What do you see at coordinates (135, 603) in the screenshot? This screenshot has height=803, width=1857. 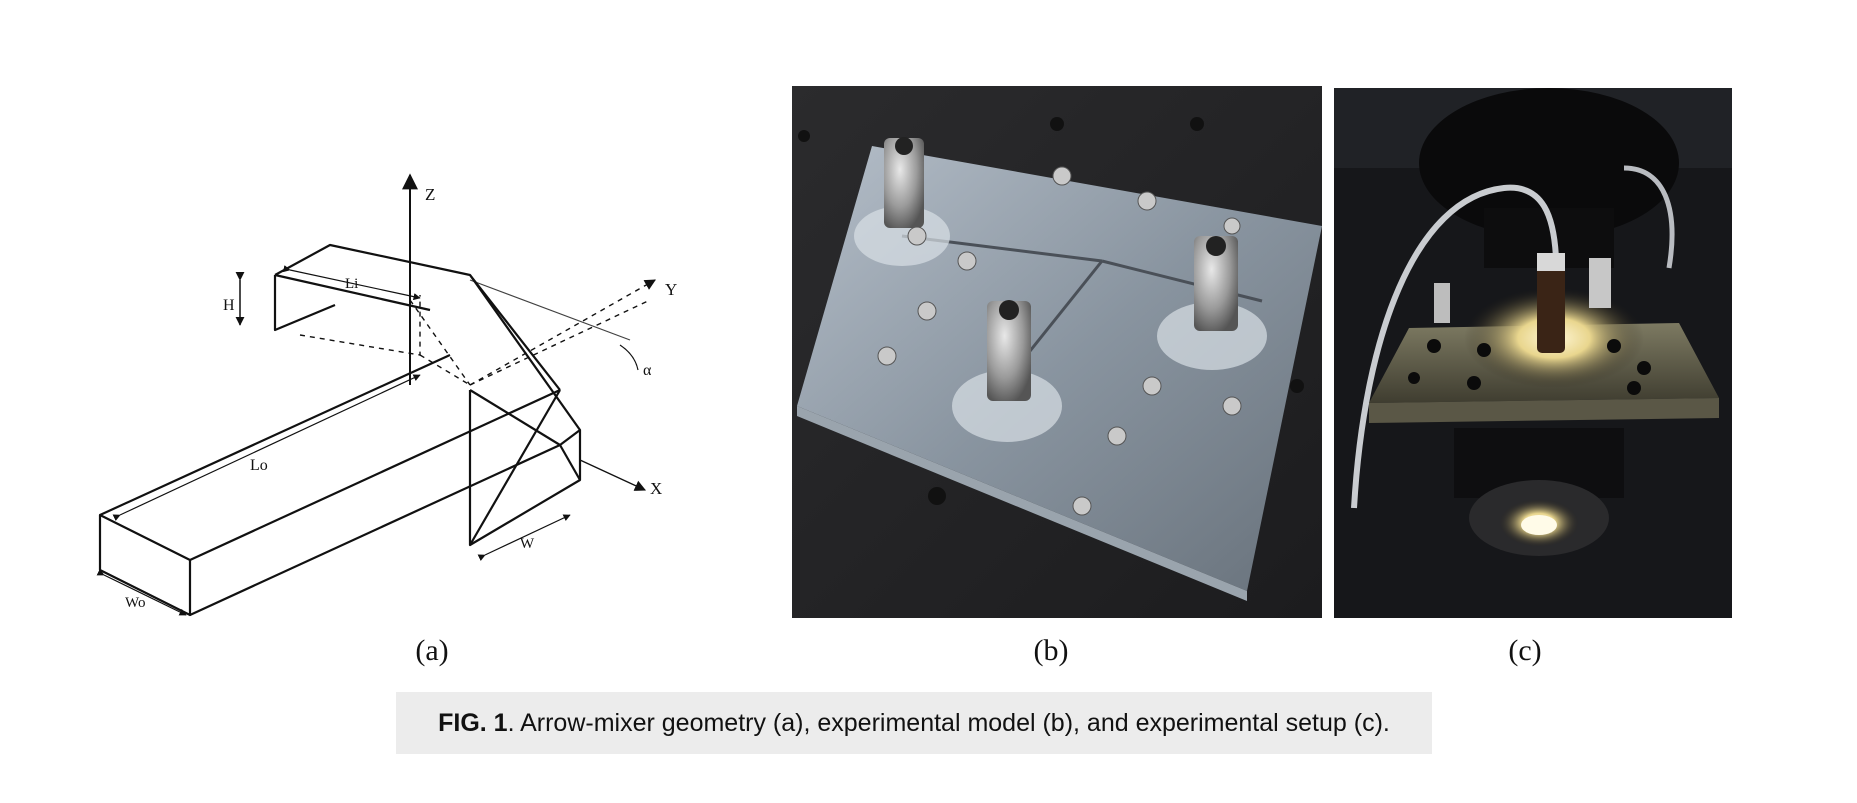 I see `outlet-width-label: Wo` at bounding box center [135, 603].